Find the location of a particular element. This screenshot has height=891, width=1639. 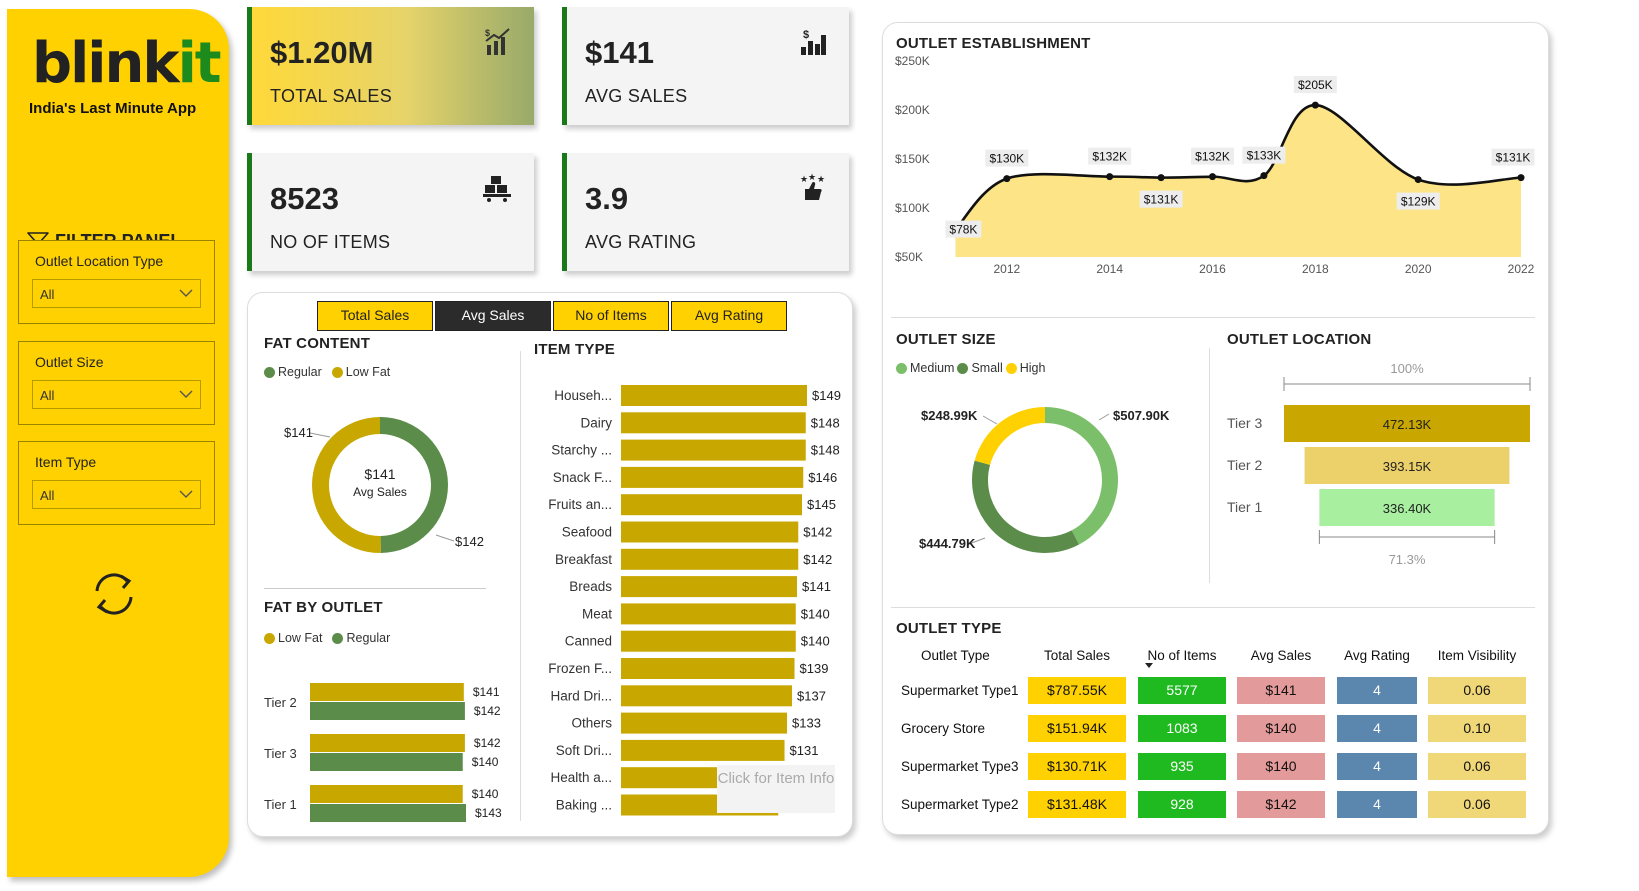

growth-chart-icon: $ is located at coordinates (813, 42).